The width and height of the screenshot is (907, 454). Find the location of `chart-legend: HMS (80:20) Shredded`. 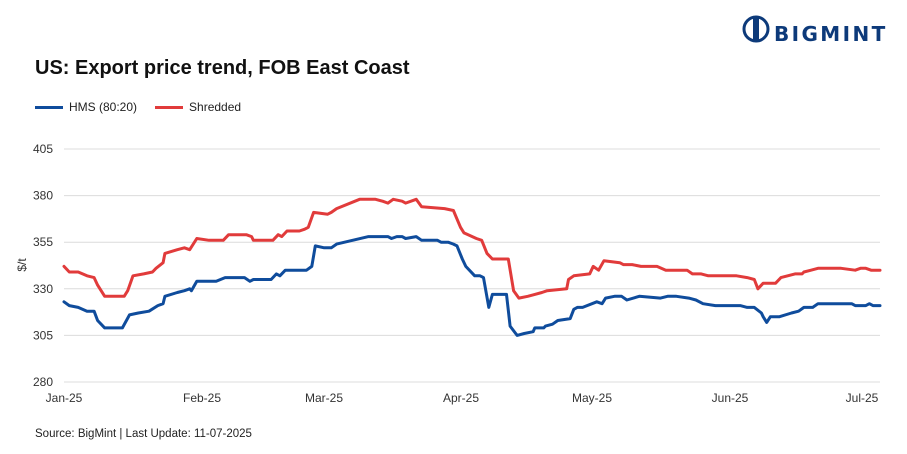

chart-legend: HMS (80:20) Shredded is located at coordinates (138, 107).